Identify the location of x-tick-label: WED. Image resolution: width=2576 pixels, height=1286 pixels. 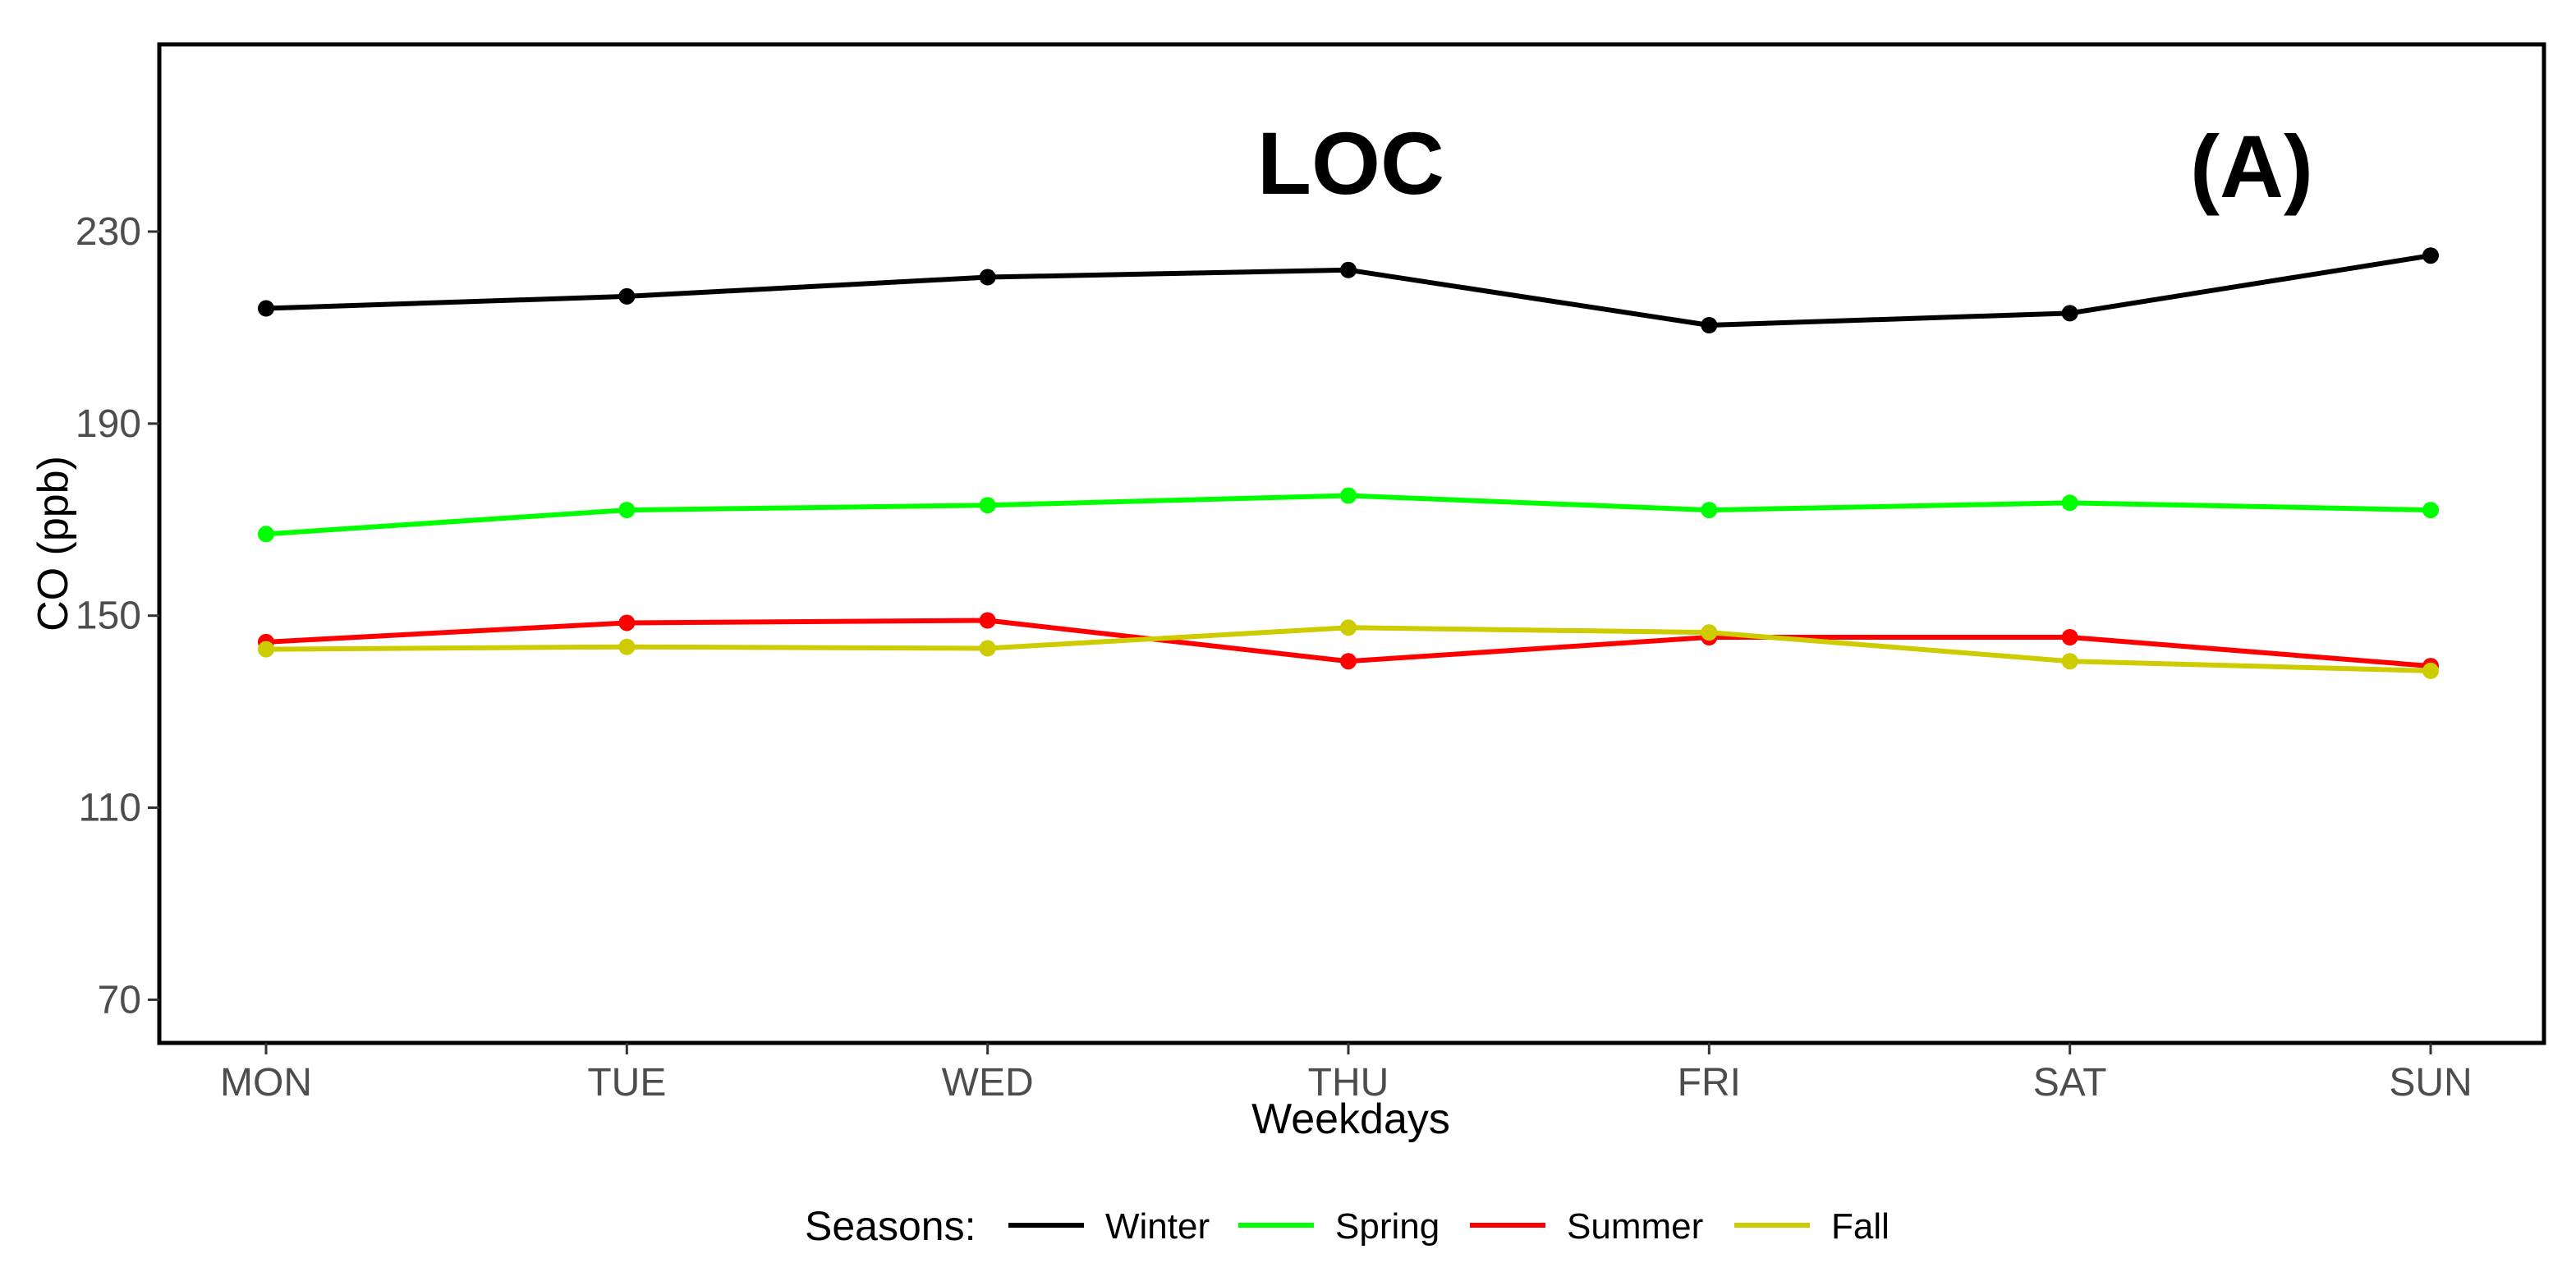
(988, 1083).